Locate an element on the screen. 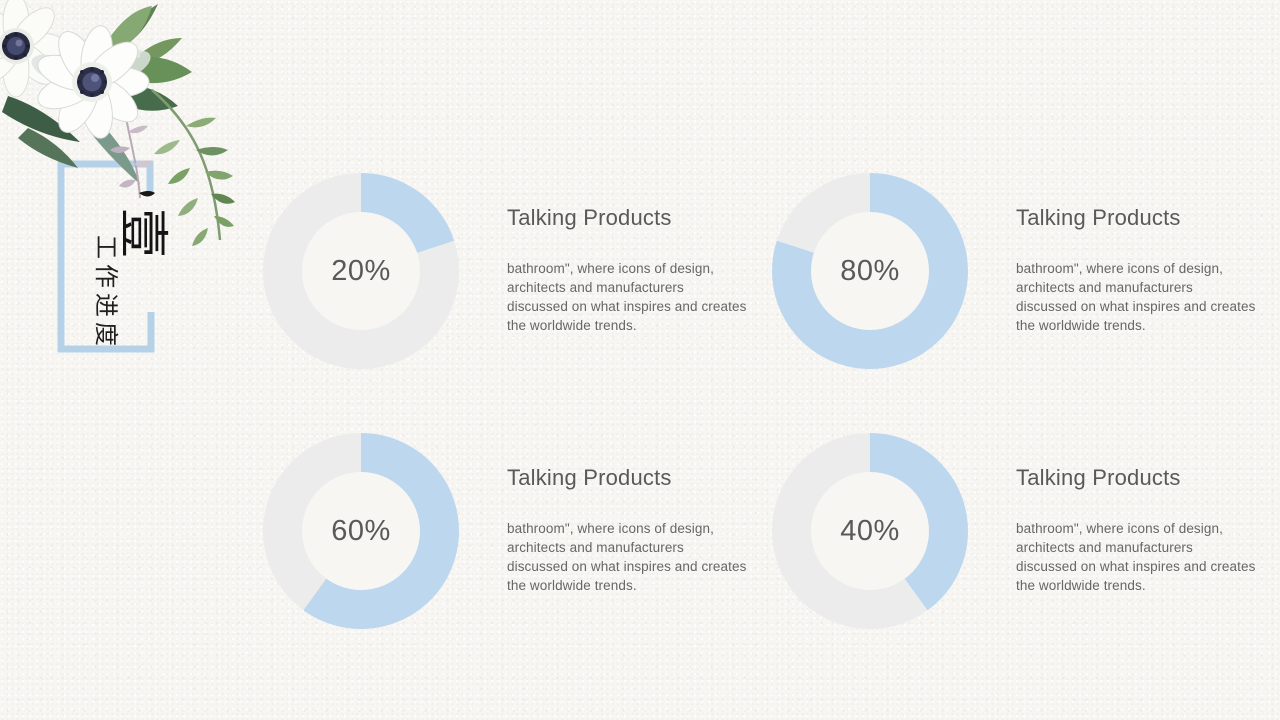 The height and width of the screenshot is (720, 1280). section-number: 壹 is located at coordinates (143, 233).